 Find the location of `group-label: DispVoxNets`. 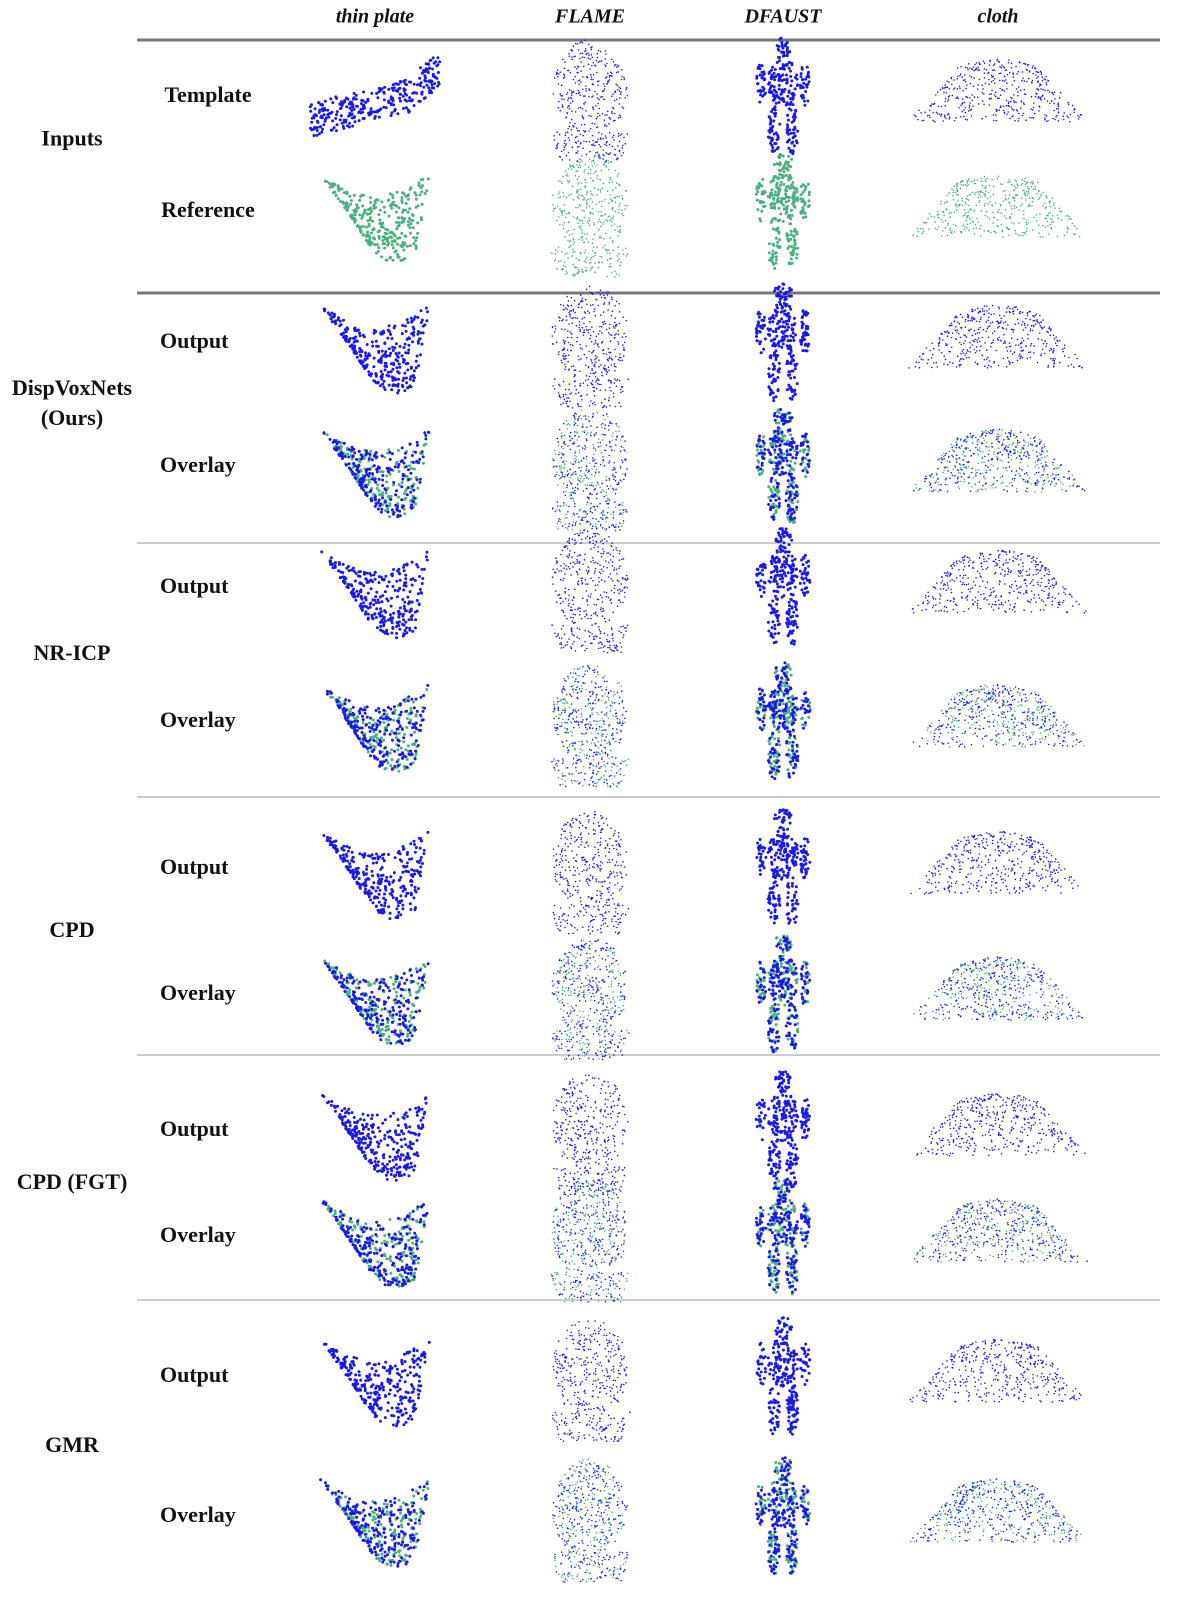

group-label: DispVoxNets is located at coordinates (72, 387).